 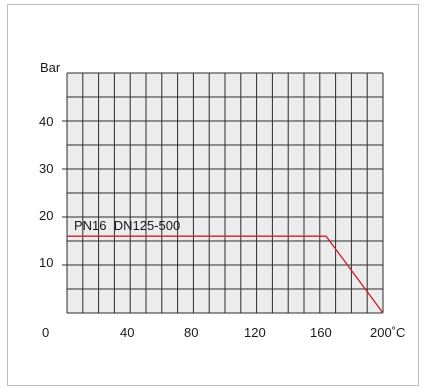 I want to click on x-tick-label: 80, so click(x=191, y=332).